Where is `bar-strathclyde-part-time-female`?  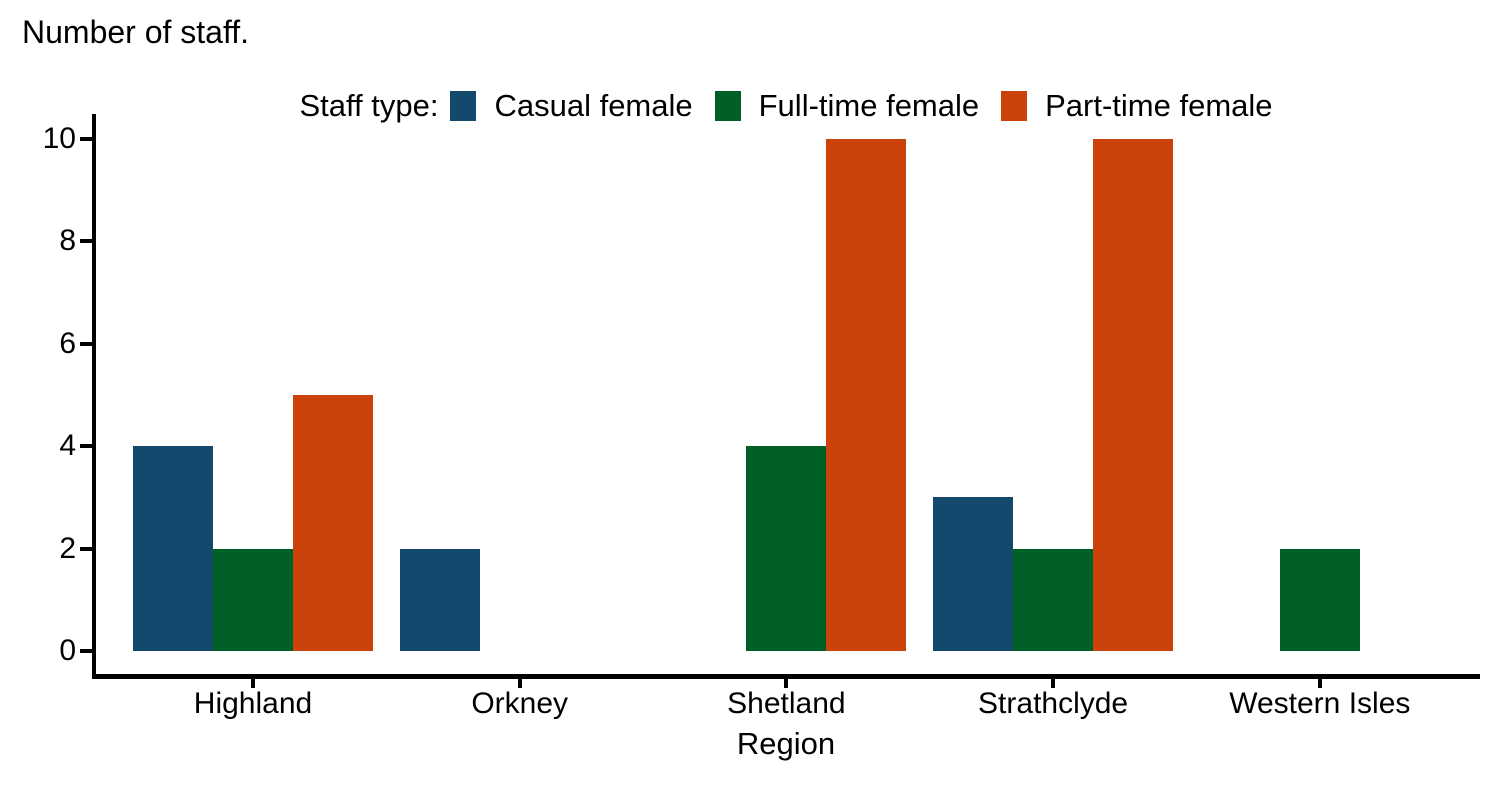
bar-strathclyde-part-time-female is located at coordinates (1133, 395).